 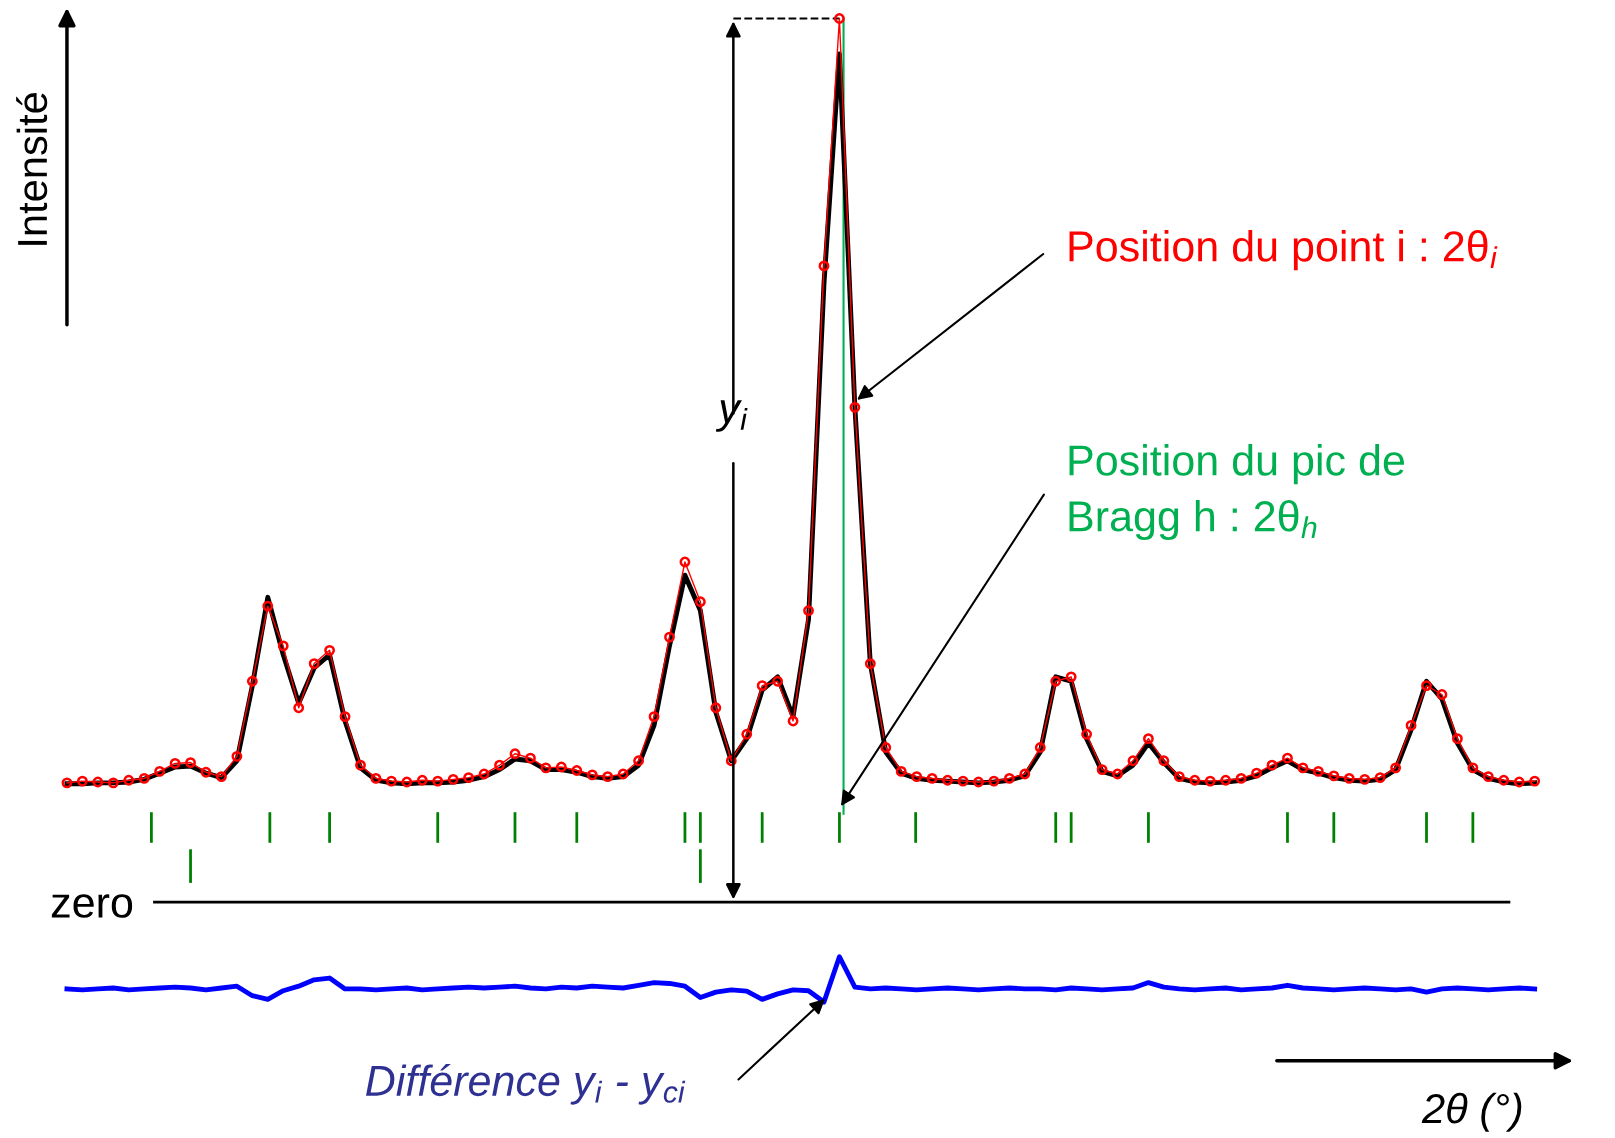 I want to click on text: Différence y$_{i}$ - y$_{ci}$, so click(x=526, y=1084).